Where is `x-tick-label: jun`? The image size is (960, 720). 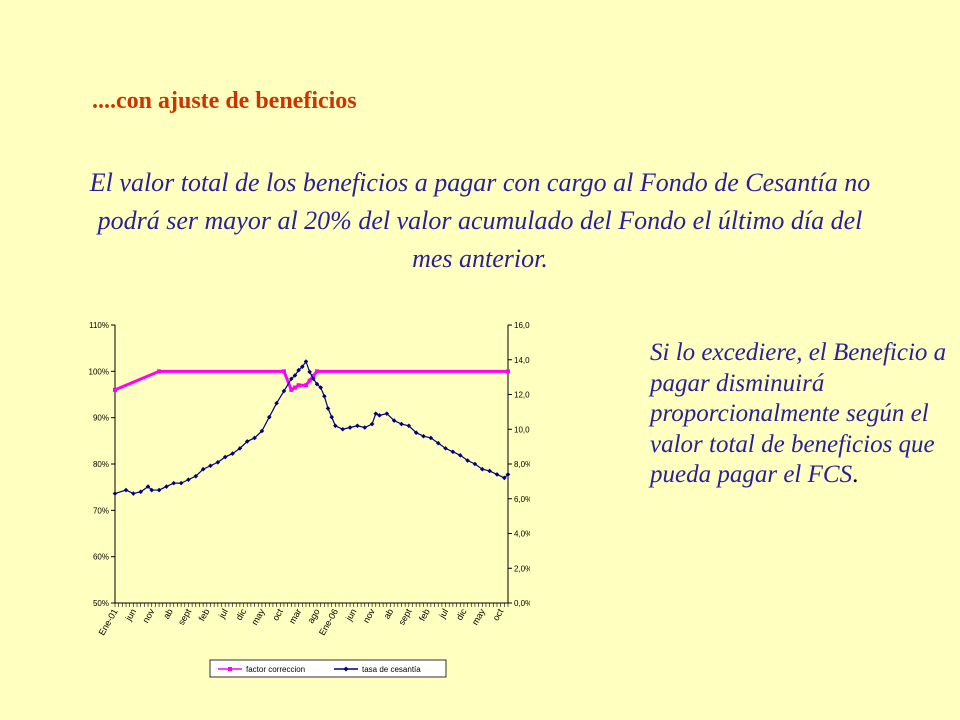 x-tick-label: jun is located at coordinates (130, 615).